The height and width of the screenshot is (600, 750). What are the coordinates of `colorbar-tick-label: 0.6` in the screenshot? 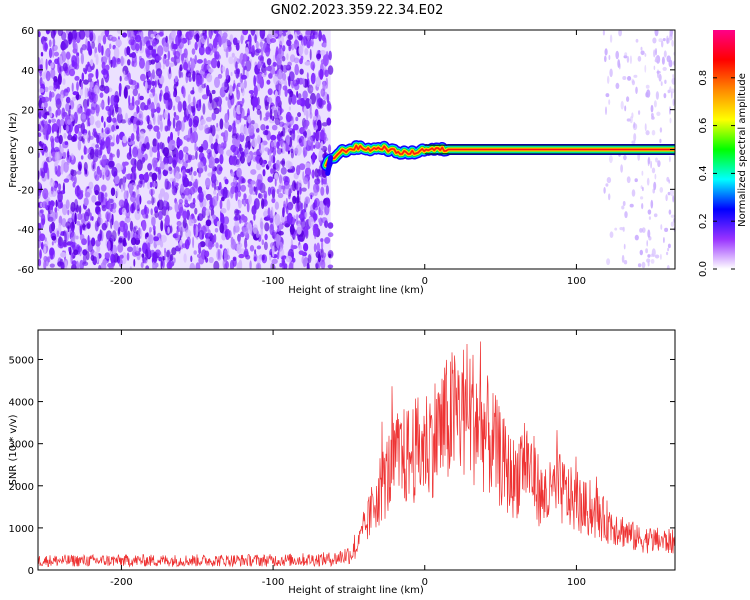 It's located at (703, 126).